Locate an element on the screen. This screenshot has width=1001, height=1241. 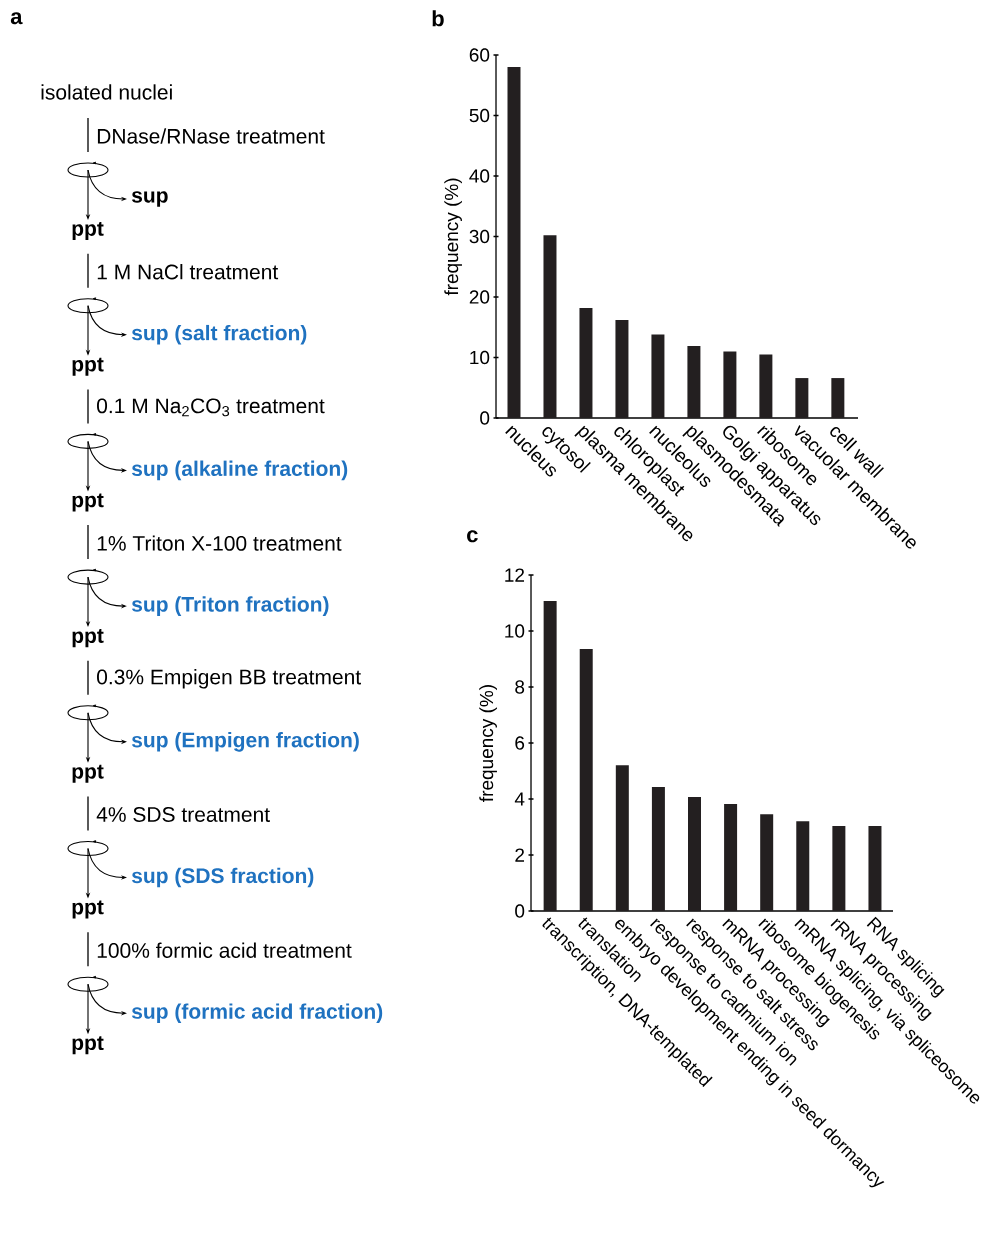
y-tick-label: 12 is located at coordinates (515, 575).